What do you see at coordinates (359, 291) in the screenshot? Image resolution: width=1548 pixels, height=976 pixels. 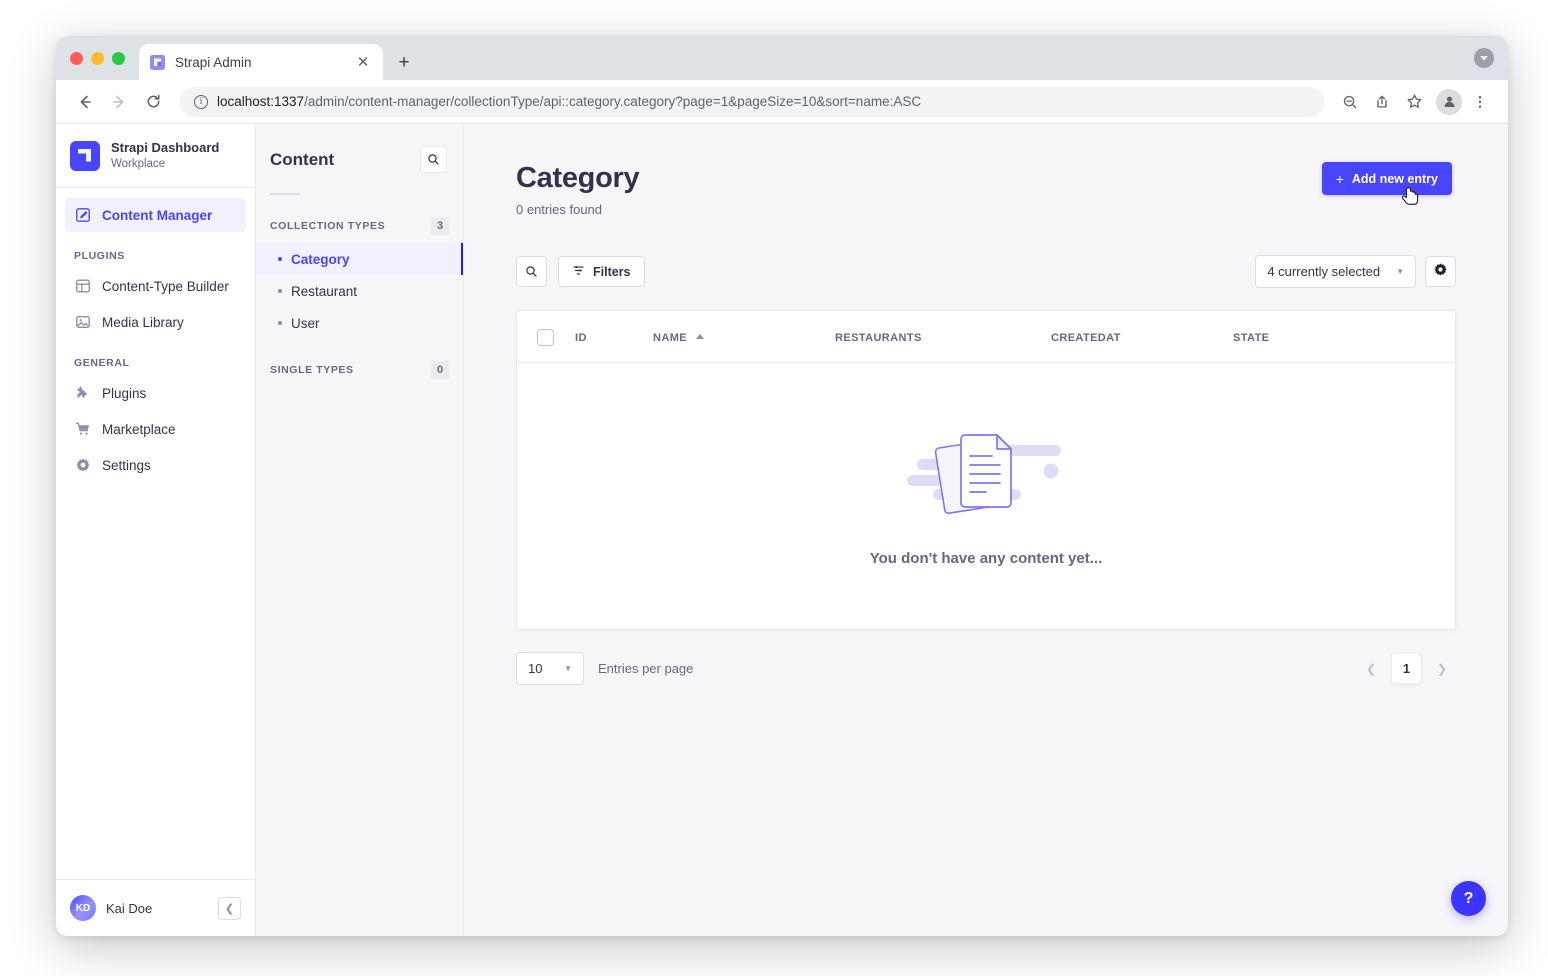 I see `content-type-item-restaurant: Restaurant` at bounding box center [359, 291].